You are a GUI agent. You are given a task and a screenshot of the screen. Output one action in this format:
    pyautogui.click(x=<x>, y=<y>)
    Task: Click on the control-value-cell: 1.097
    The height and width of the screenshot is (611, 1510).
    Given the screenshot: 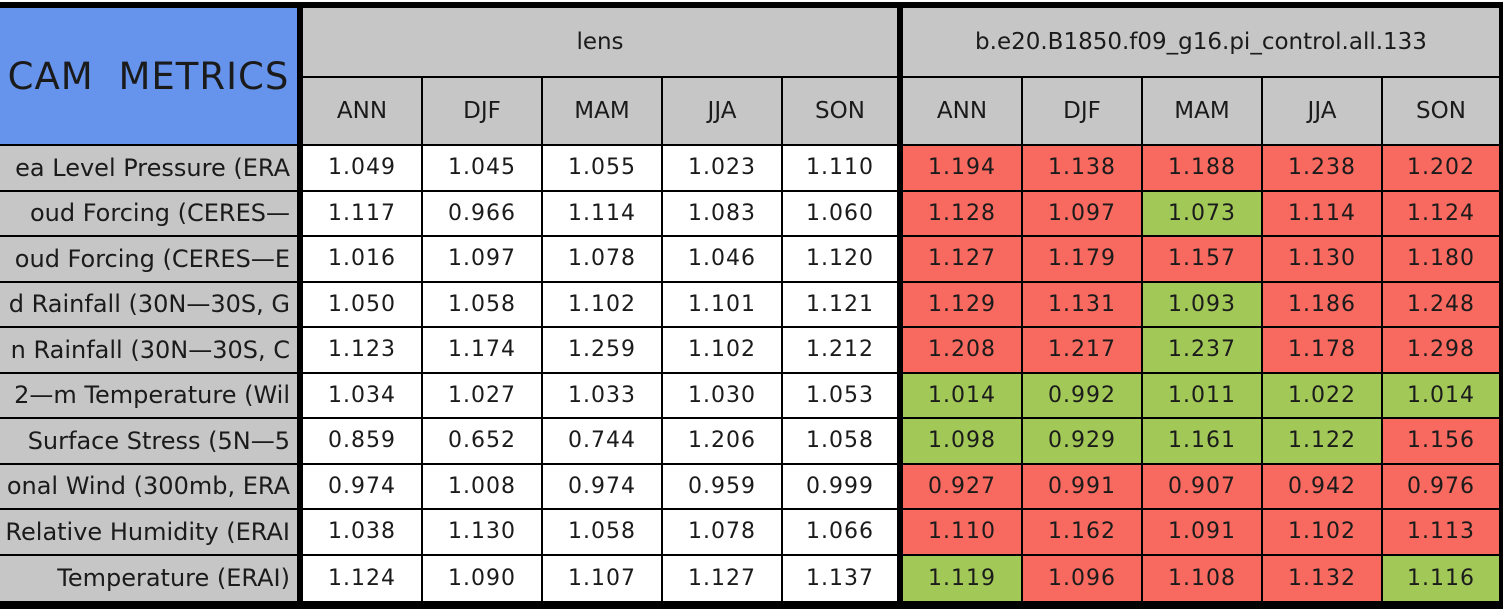 What is the action you would take?
    pyautogui.click(x=1083, y=214)
    